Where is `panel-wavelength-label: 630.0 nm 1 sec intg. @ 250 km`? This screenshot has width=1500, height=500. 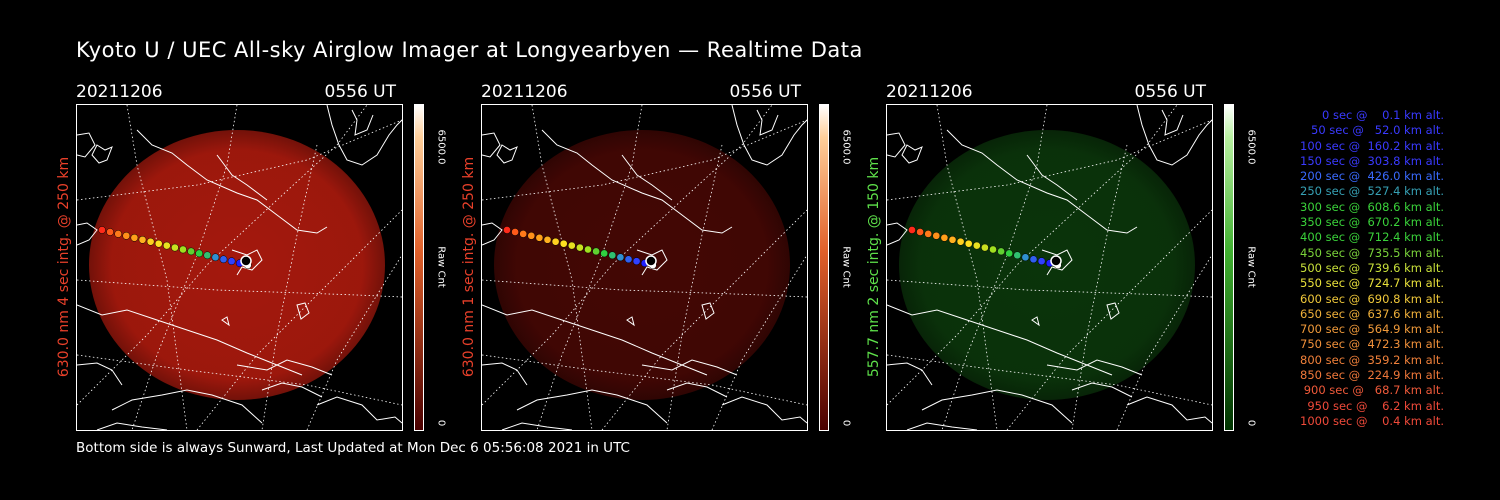
panel-wavelength-label: 630.0 nm 1 sec intg. @ 250 km is located at coordinates (469, 266).